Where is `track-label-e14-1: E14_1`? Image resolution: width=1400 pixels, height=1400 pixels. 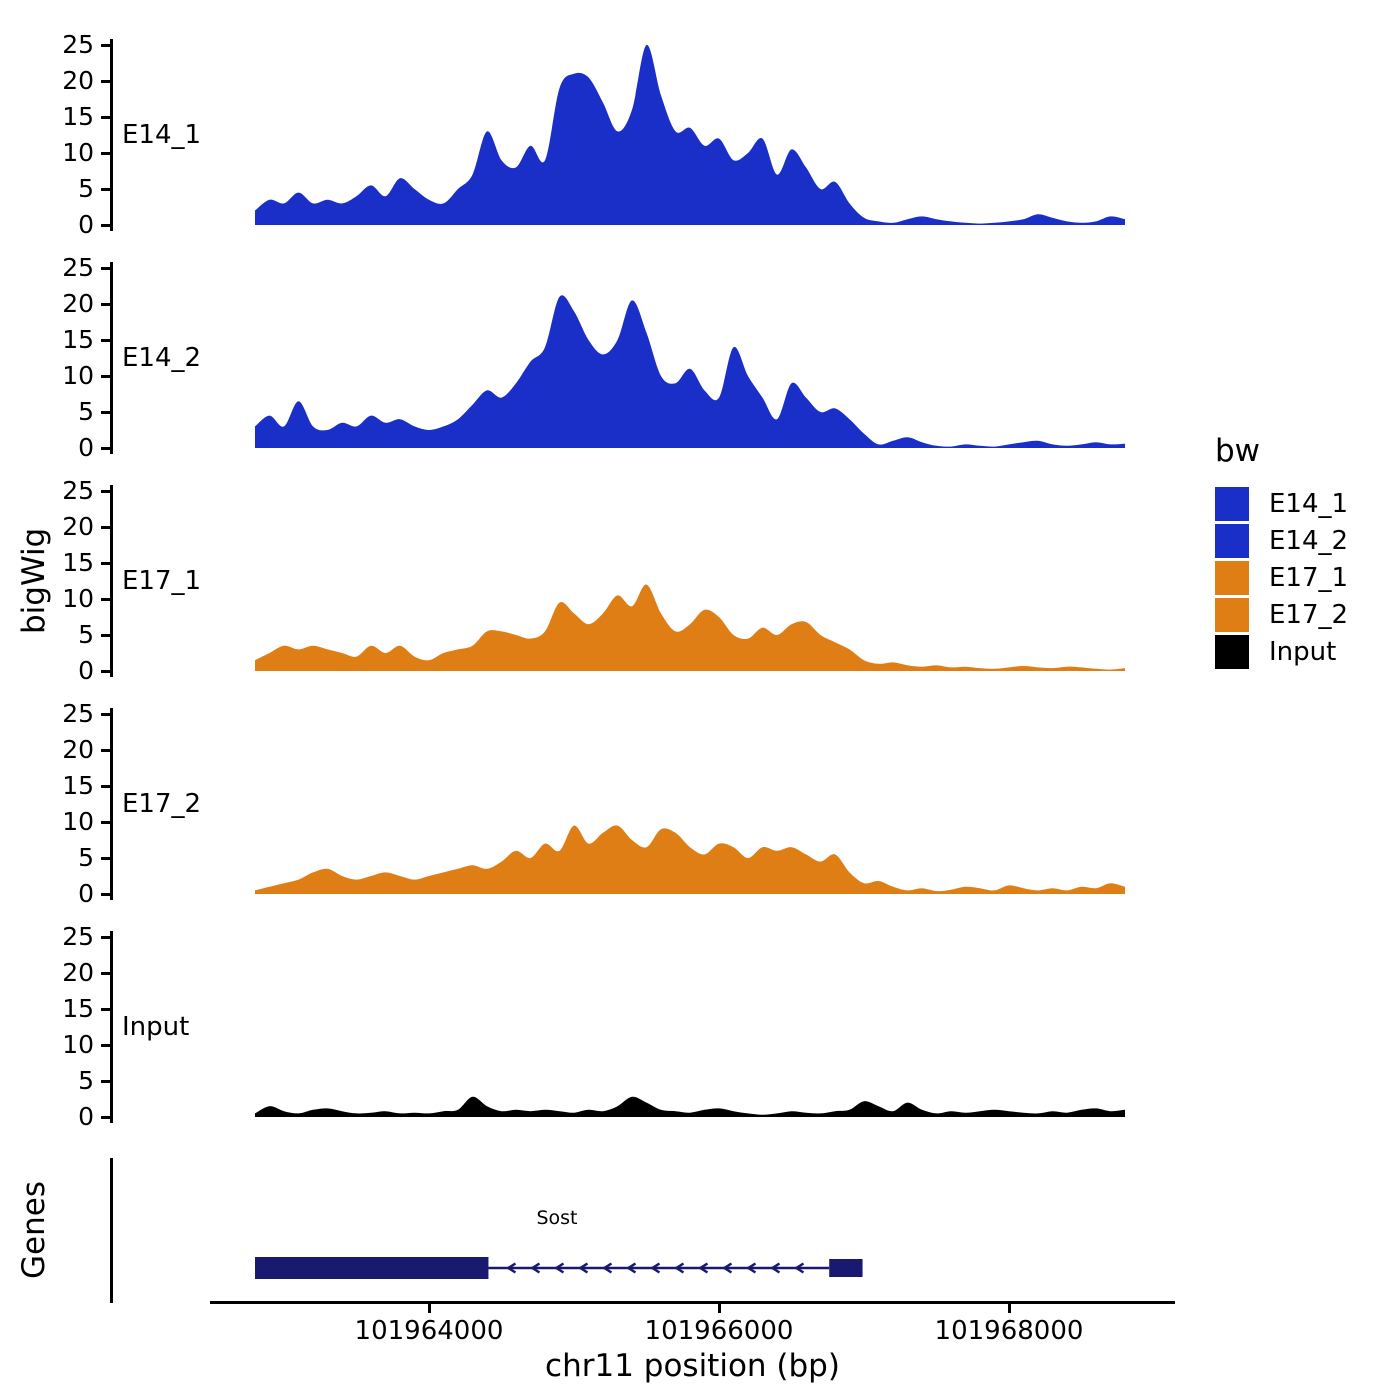
track-label-e14-1: E14_1 is located at coordinates (162, 135).